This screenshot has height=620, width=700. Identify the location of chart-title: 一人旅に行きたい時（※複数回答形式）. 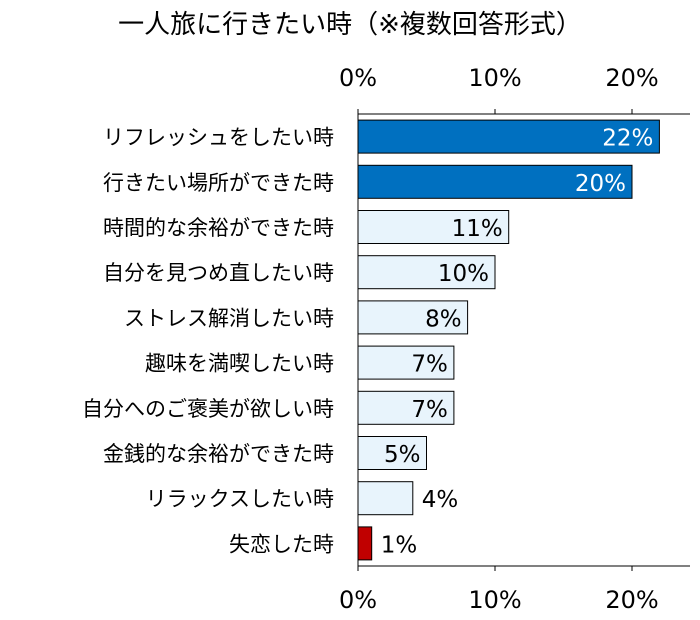
(350, 25).